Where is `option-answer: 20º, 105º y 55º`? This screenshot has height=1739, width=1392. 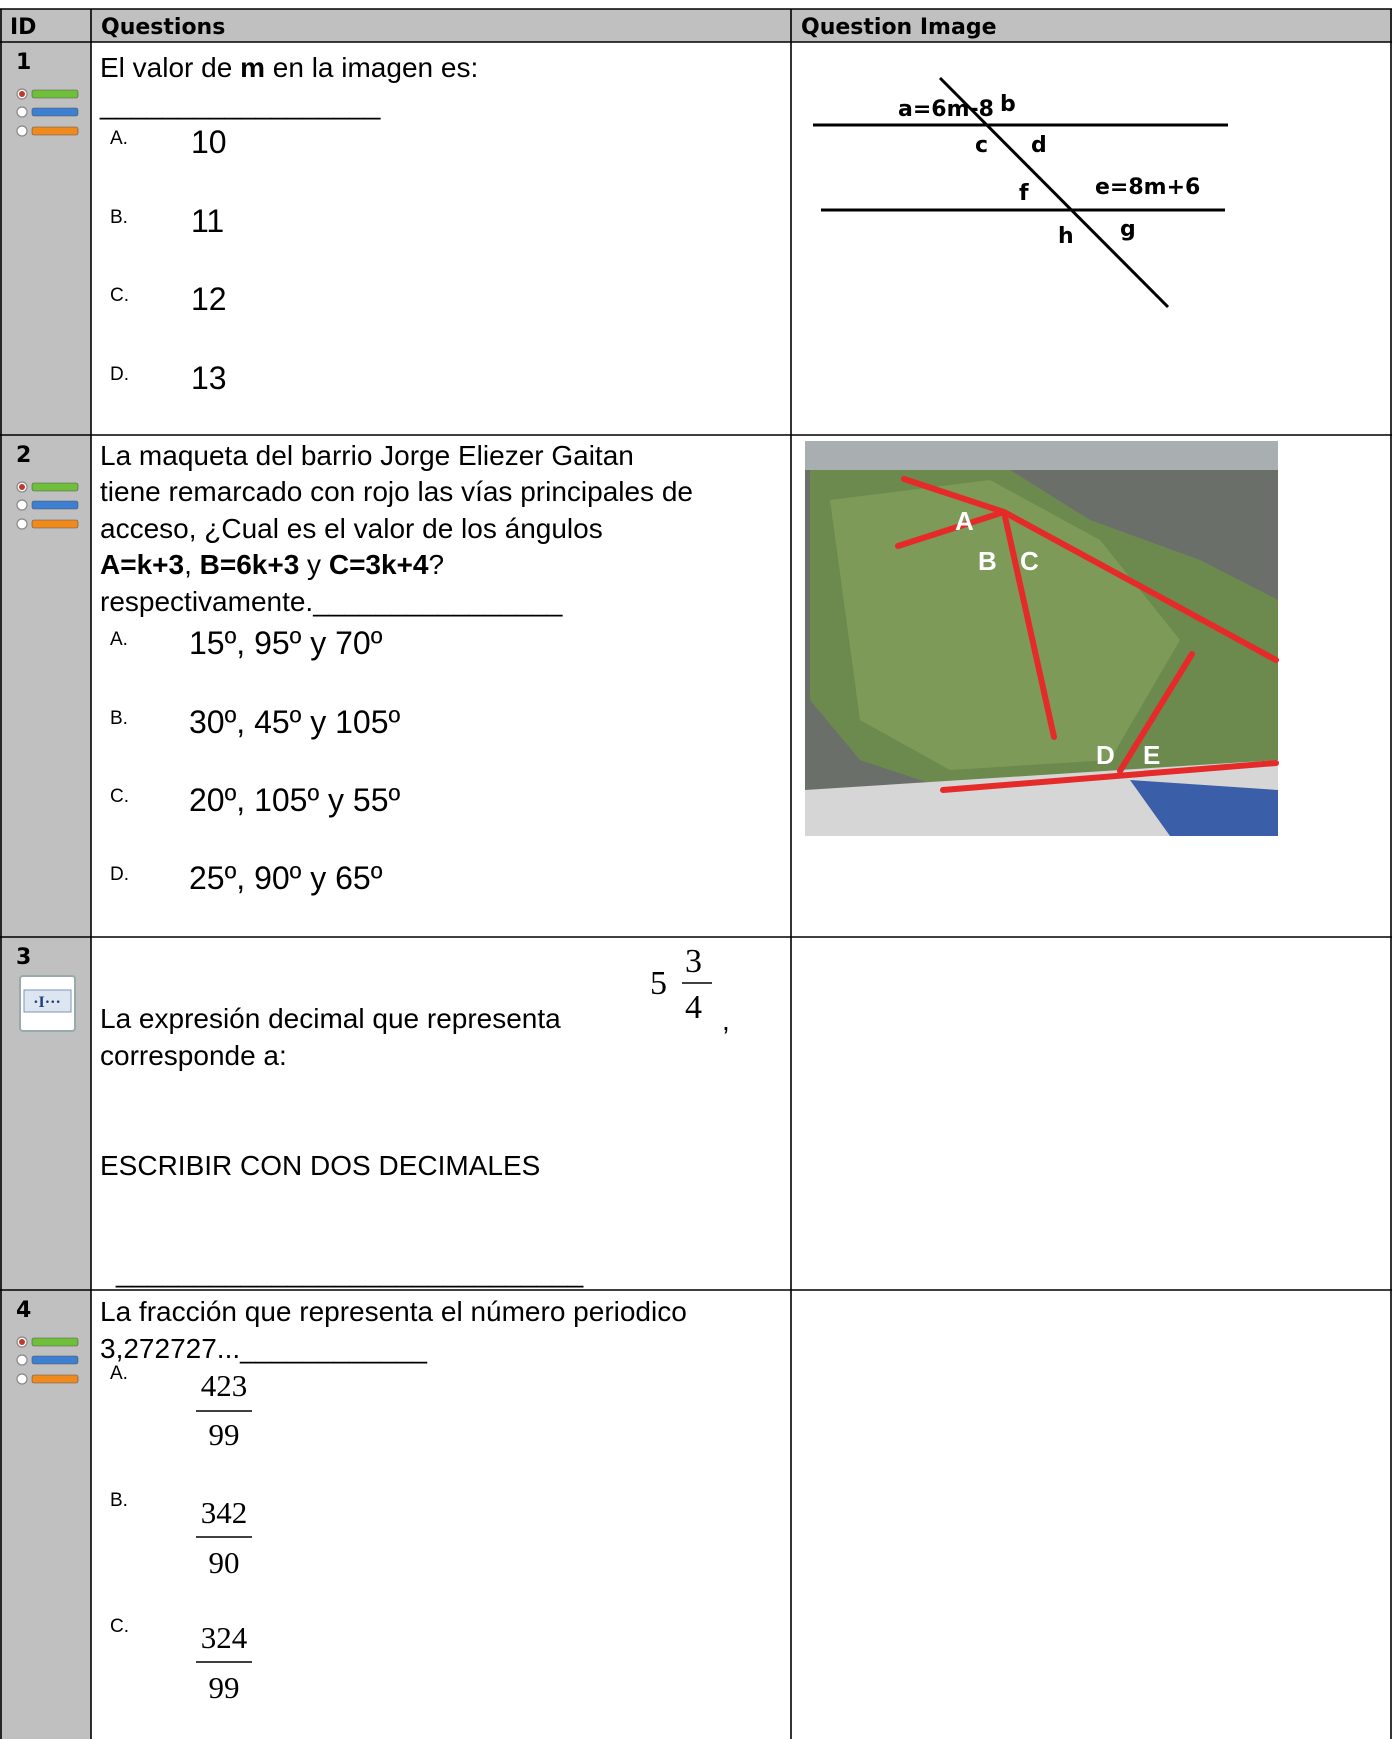
option-answer: 20º, 105º y 55º is located at coordinates (295, 800).